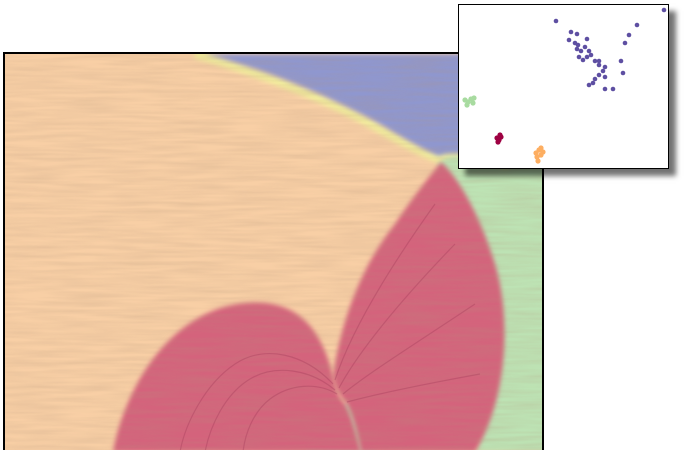 The width and height of the screenshot is (700, 450). I want to click on scatter-inset, so click(563, 86).